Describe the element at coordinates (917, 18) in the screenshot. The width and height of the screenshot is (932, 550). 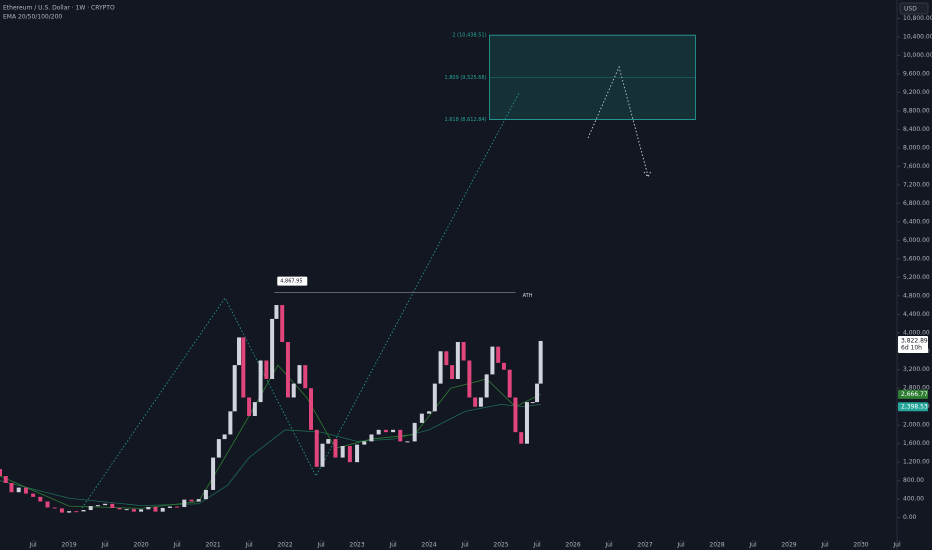
I see `y-tick-label: 10,800.00` at that location.